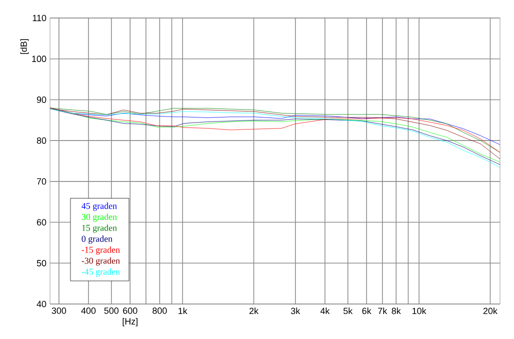 The width and height of the screenshot is (514, 339). I want to click on x-tick-label: 600, so click(130, 311).